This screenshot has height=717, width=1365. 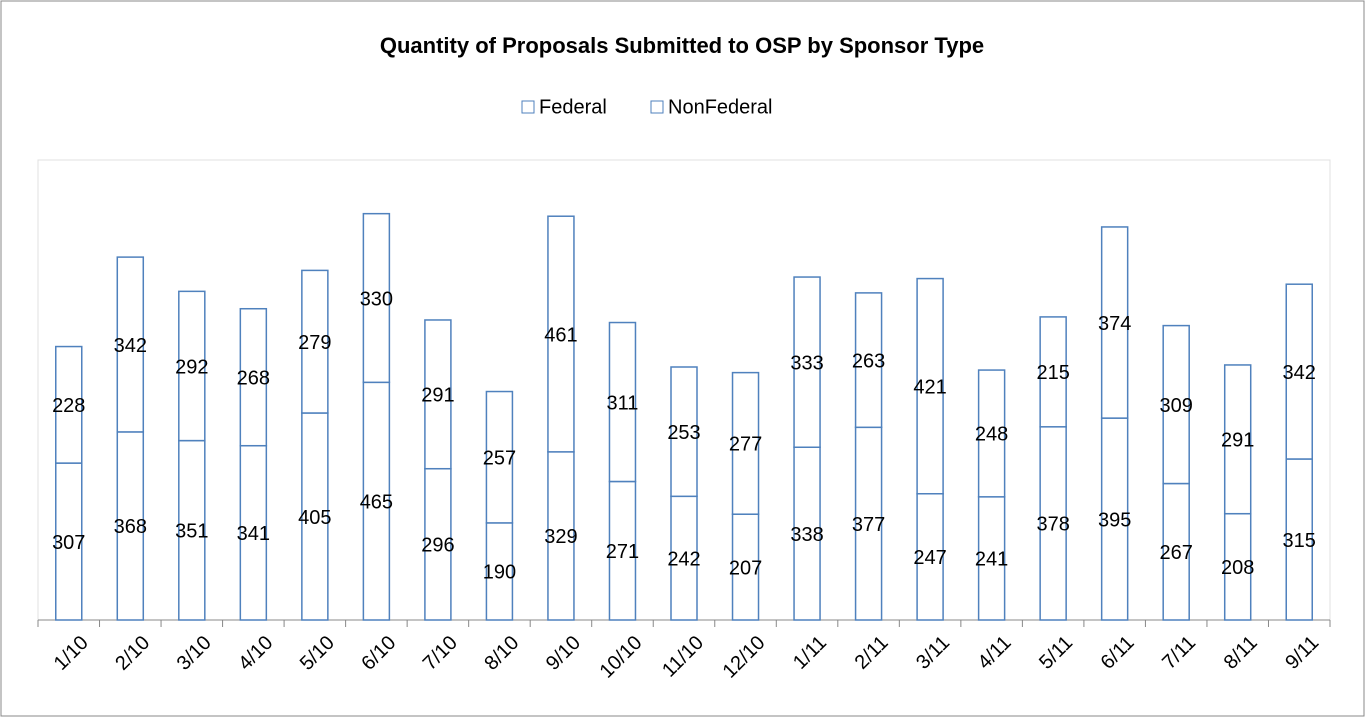 I want to click on data-label: 315, so click(x=1299, y=541).